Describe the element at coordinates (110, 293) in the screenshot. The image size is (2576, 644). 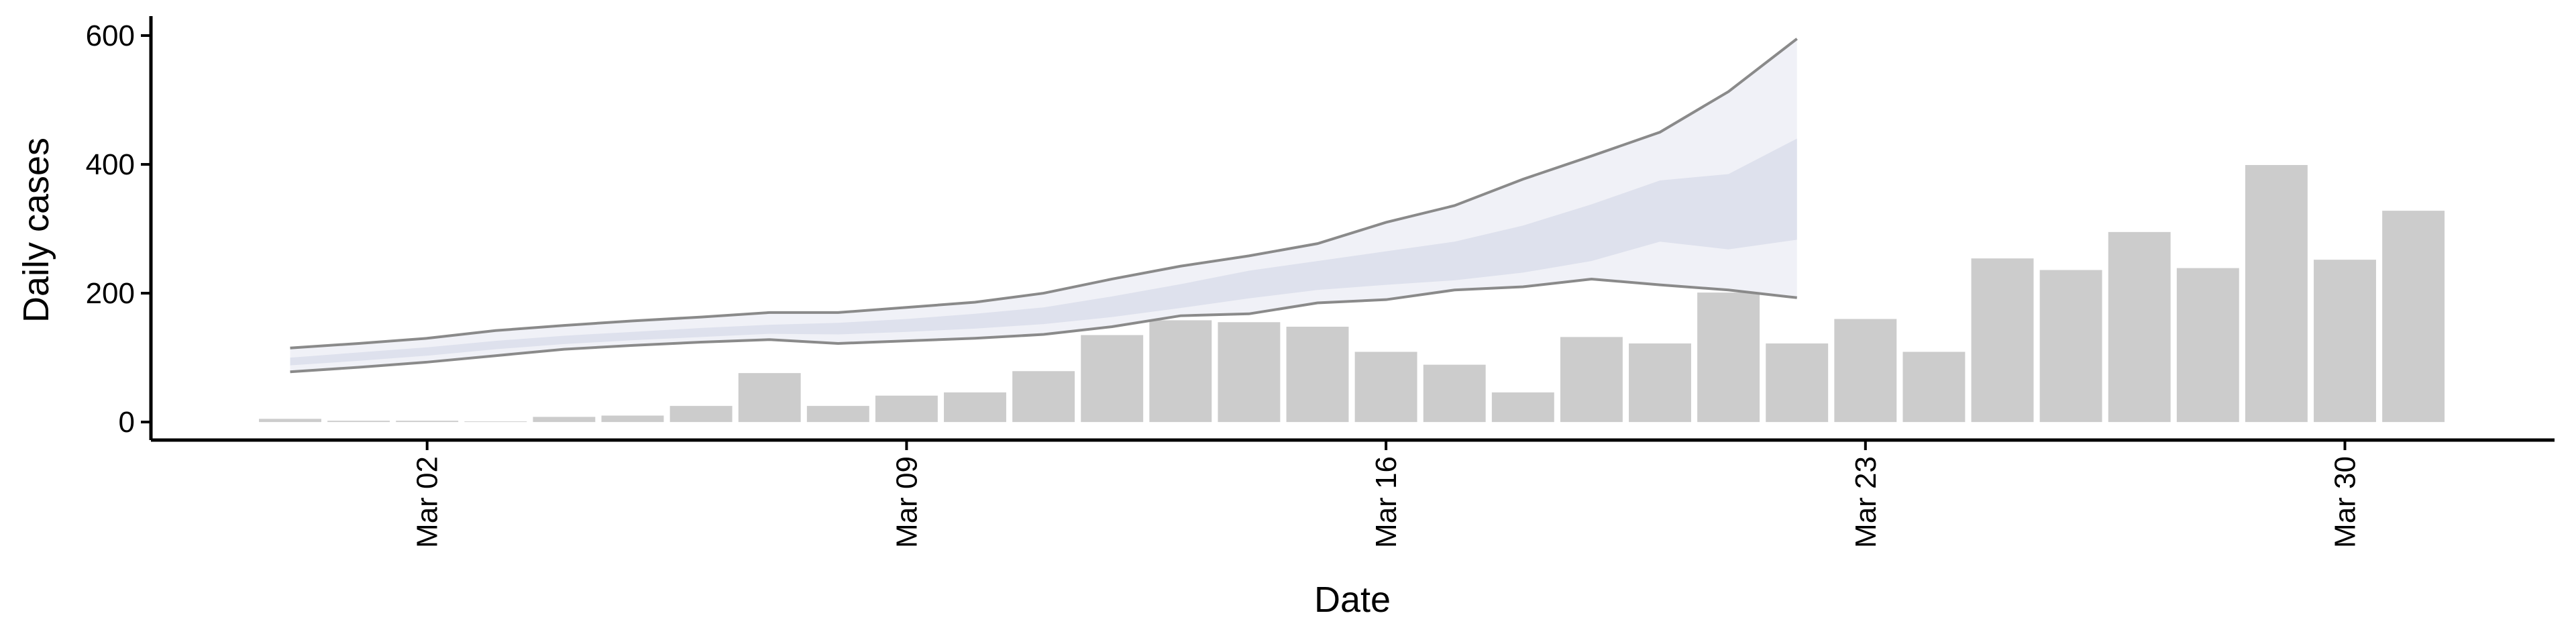
I see `y-tick-label: 200` at that location.